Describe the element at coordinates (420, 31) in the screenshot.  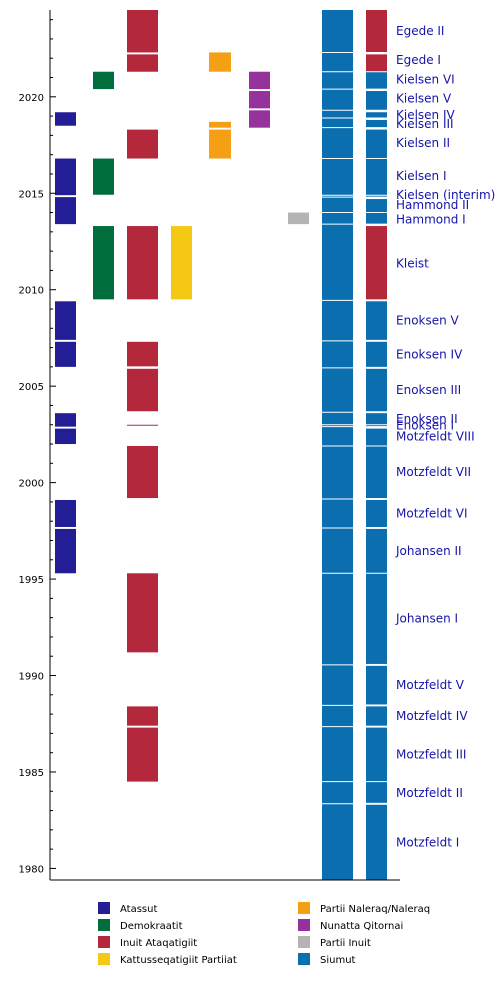
I see `government-label: Egede II` at that location.